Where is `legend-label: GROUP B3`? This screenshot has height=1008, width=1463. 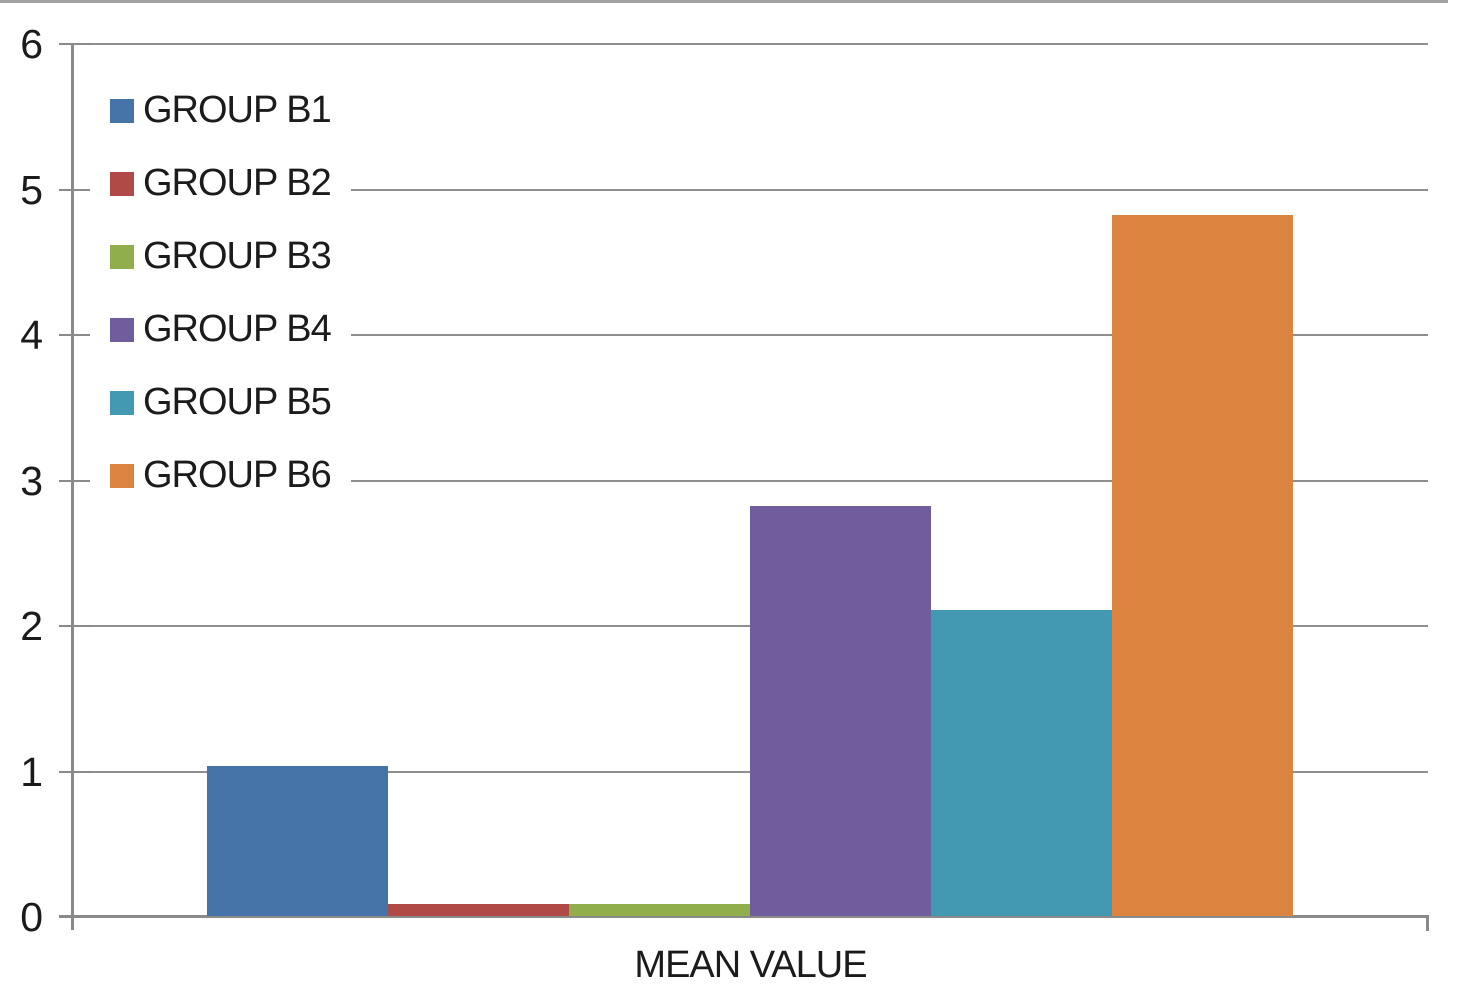 legend-label: GROUP B3 is located at coordinates (237, 256).